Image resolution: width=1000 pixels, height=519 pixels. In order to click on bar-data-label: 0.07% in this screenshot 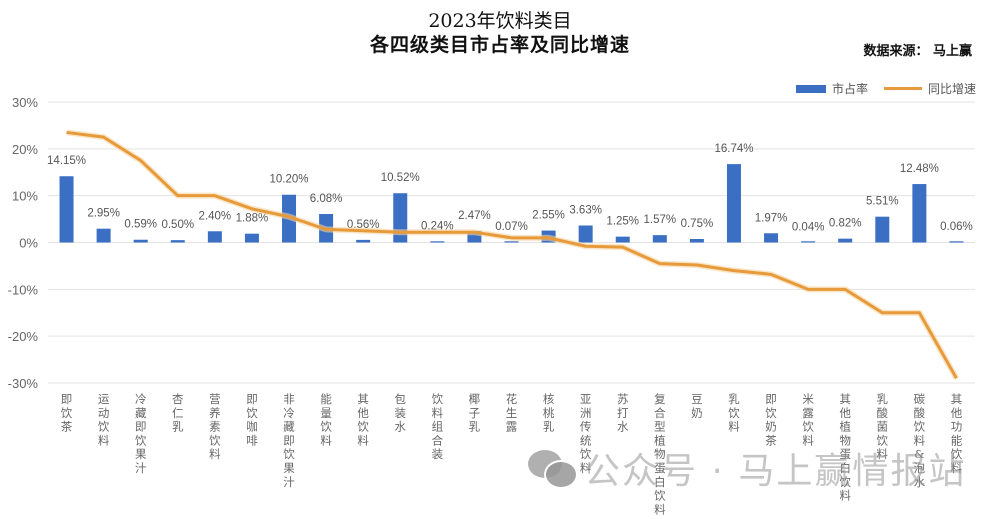, I will do `click(511, 227)`.